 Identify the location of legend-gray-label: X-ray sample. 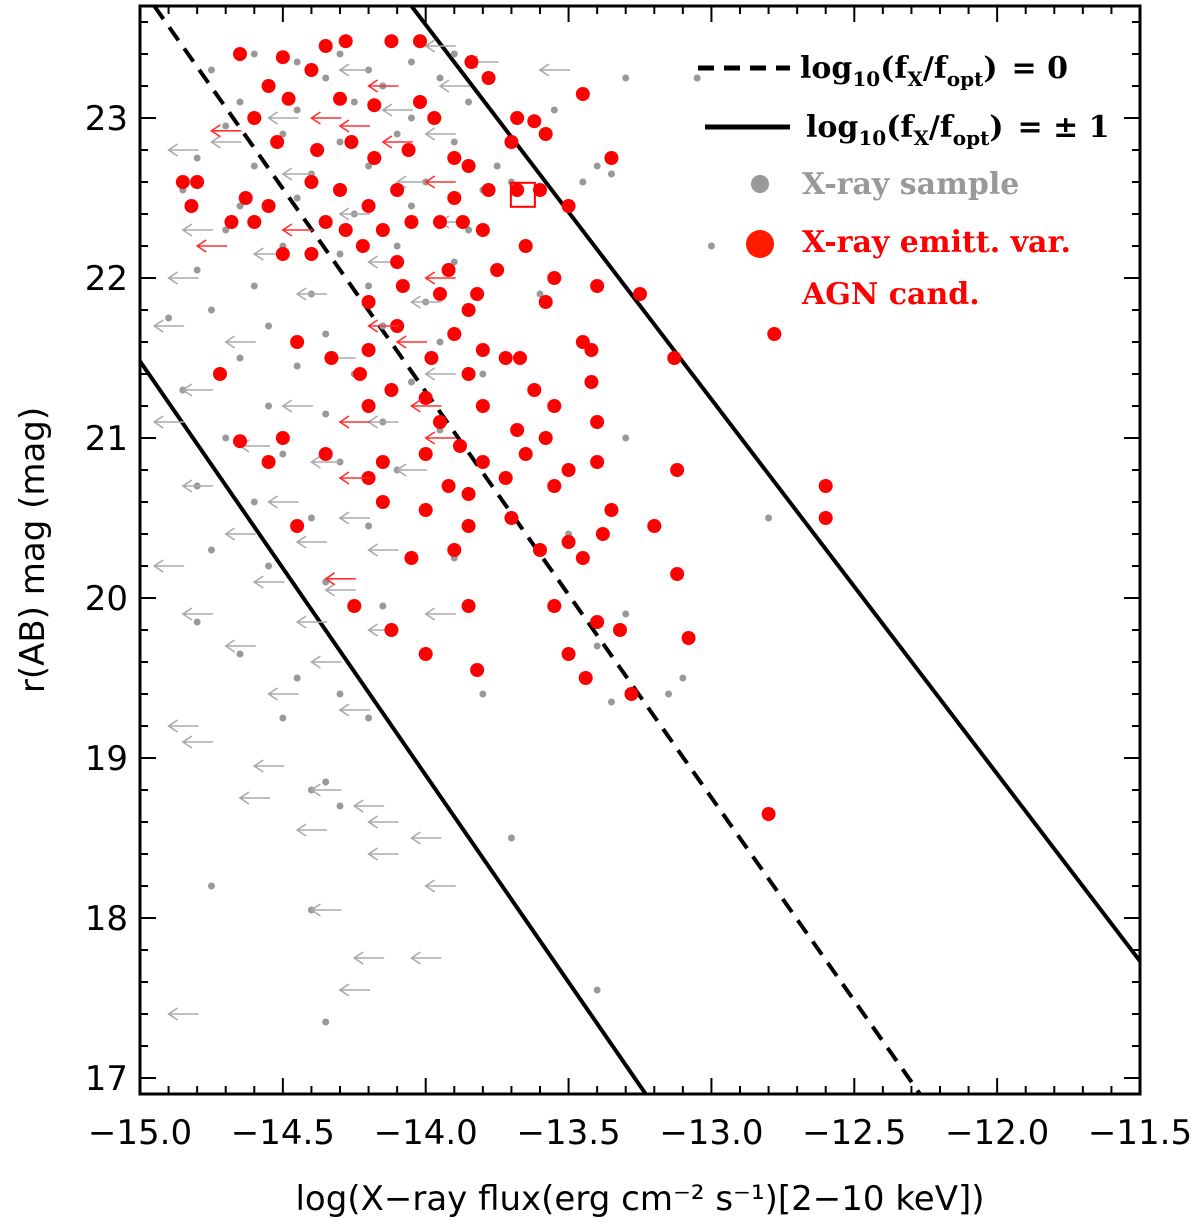
(910, 184).